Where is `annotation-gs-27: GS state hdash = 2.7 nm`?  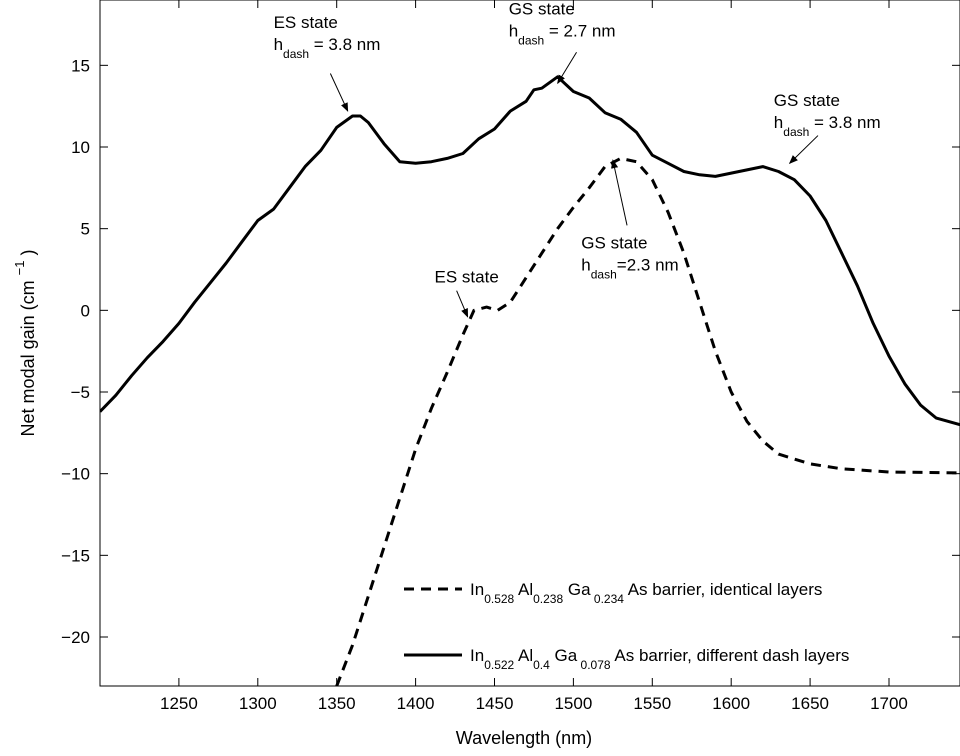 annotation-gs-27: GS state hdash = 2.7 nm is located at coordinates (562, 42).